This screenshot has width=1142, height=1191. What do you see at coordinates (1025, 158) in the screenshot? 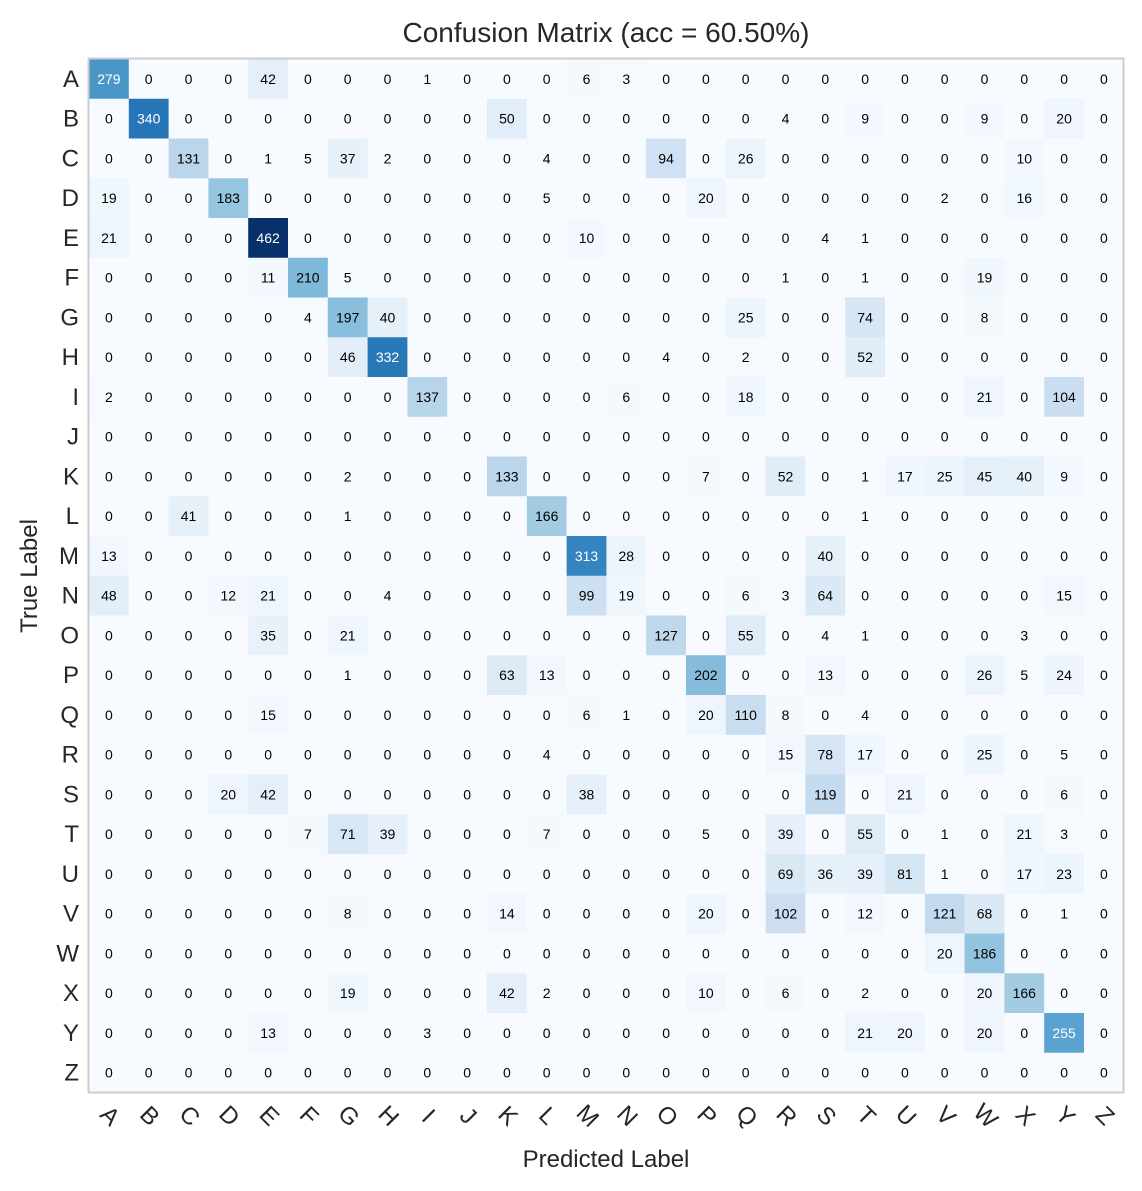
I see `cell-value-label: 10` at bounding box center [1025, 158].